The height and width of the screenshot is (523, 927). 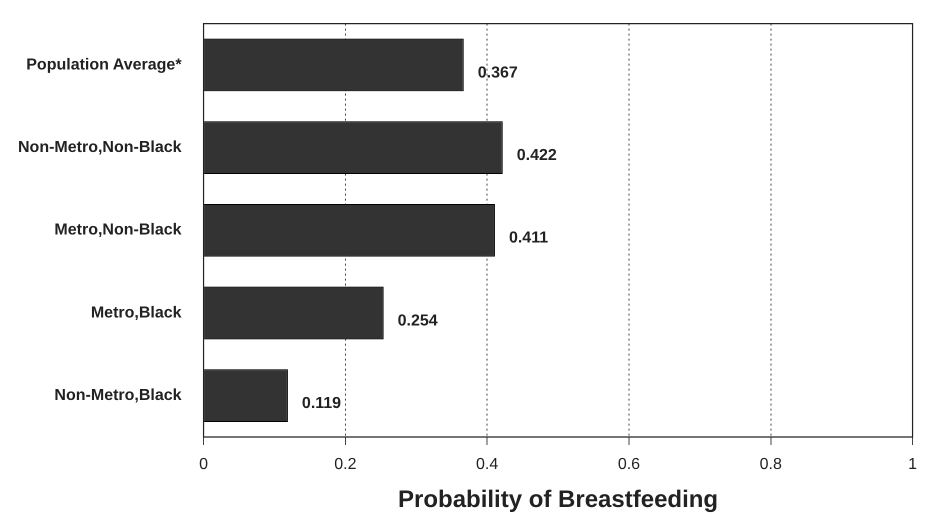 What do you see at coordinates (100, 147) in the screenshot?
I see `y-tick-label: Non-Metro,Non-Black` at bounding box center [100, 147].